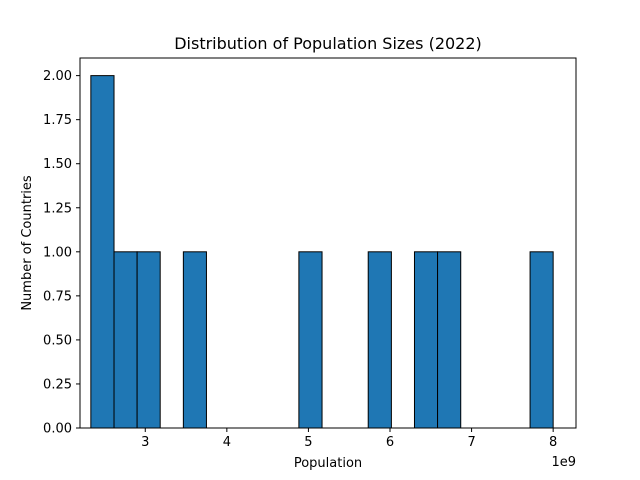 This screenshot has width=640, height=480. I want to click on y-tick-label: 1.25, so click(57, 208).